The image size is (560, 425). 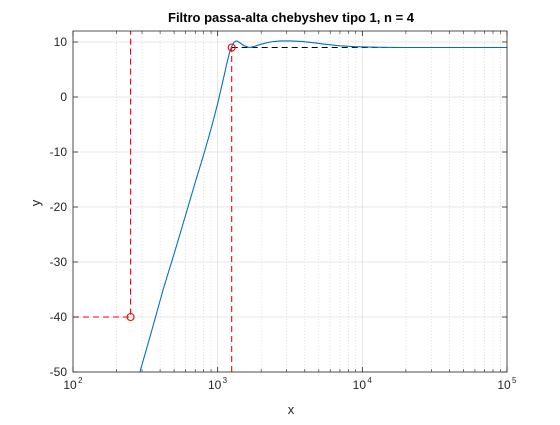 What do you see at coordinates (225, 380) in the screenshot?
I see `x-tick-label-exponent: 3` at bounding box center [225, 380].